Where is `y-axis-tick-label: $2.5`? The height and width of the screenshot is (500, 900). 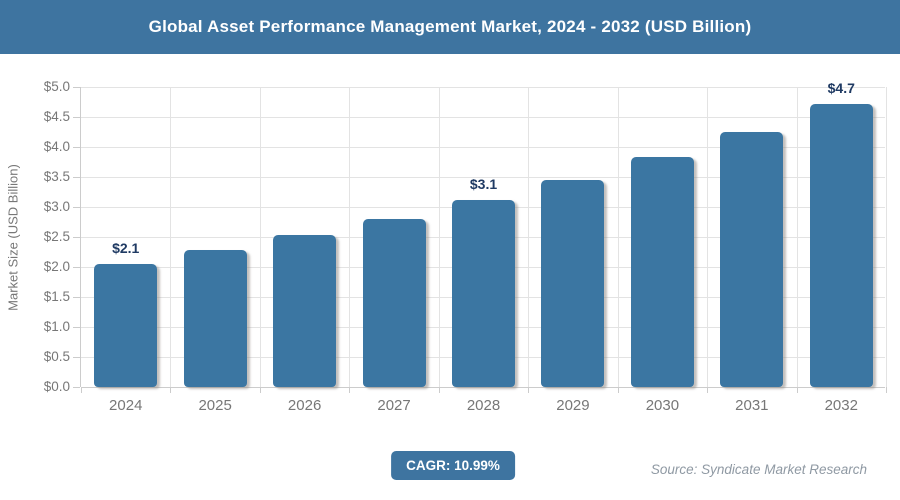
y-axis-tick-label: $2.5 is located at coordinates (56, 236).